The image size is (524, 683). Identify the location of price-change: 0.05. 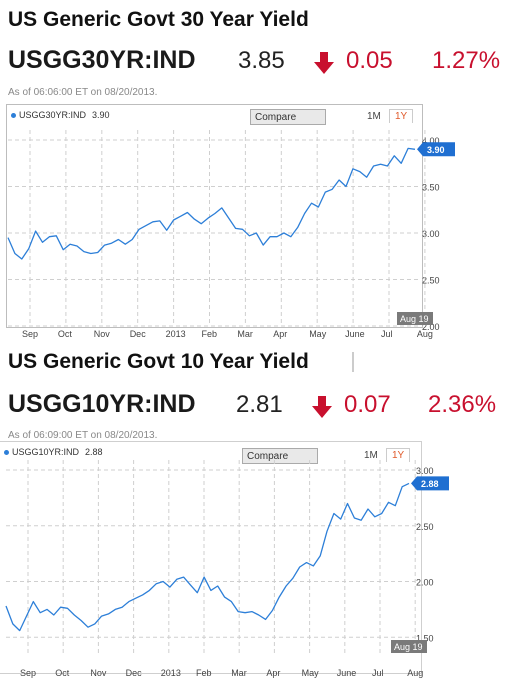
(369, 60).